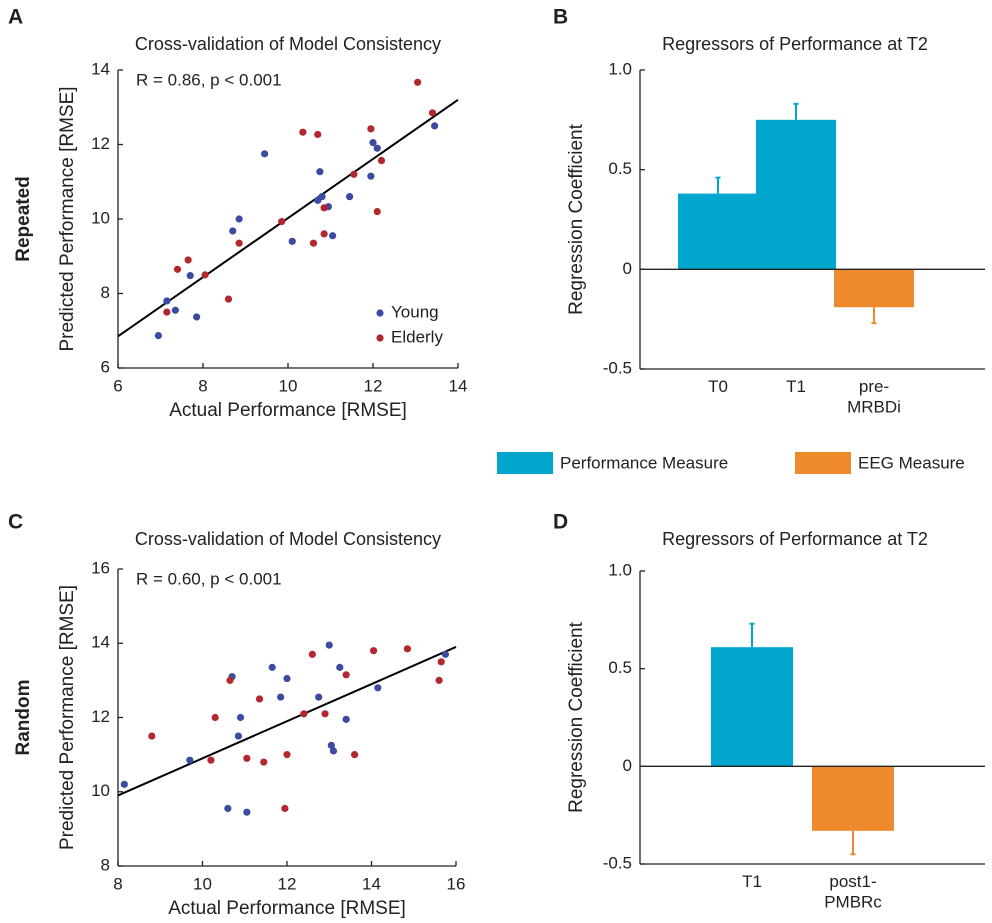  Describe the element at coordinates (117, 385) in the screenshot. I see `x-tick-label: 6` at that location.